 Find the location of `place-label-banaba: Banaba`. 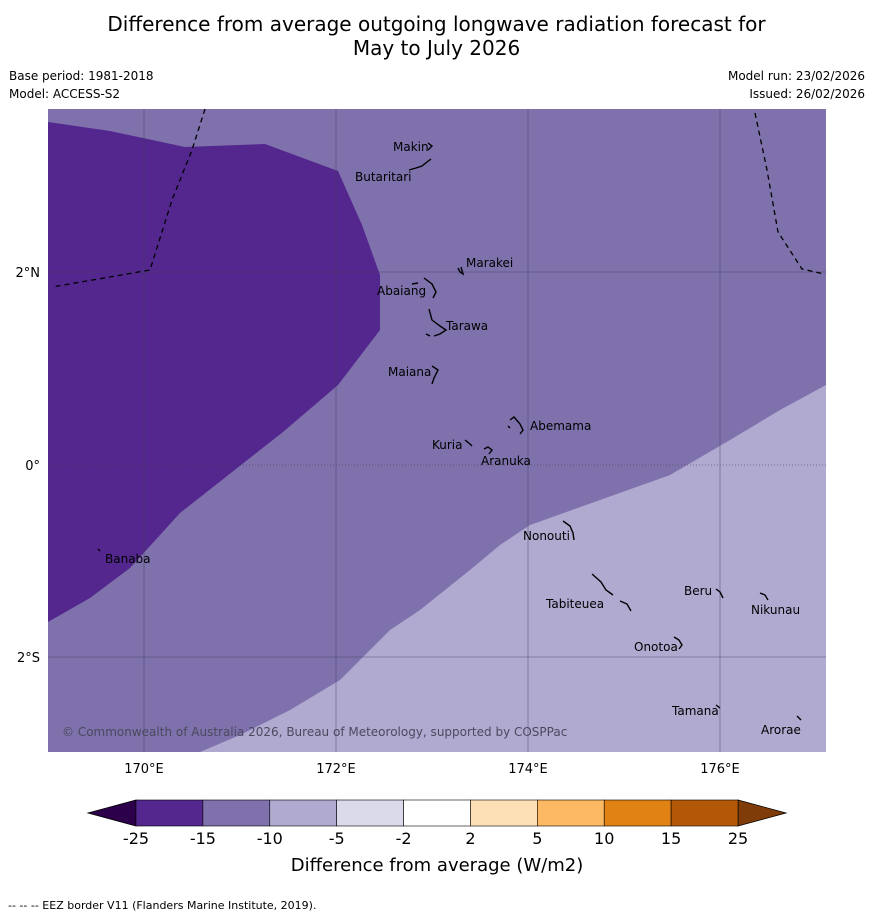

place-label-banaba: Banaba is located at coordinates (128, 559).